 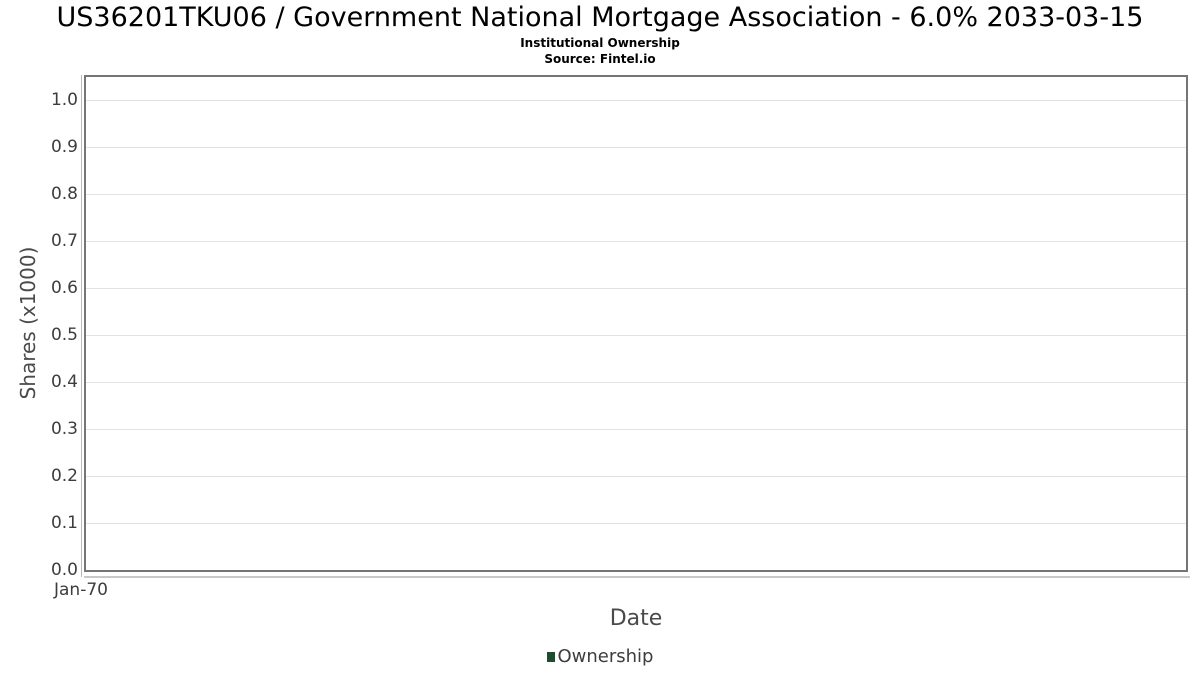 What do you see at coordinates (636, 618) in the screenshot?
I see `x-axis-title: Date` at bounding box center [636, 618].